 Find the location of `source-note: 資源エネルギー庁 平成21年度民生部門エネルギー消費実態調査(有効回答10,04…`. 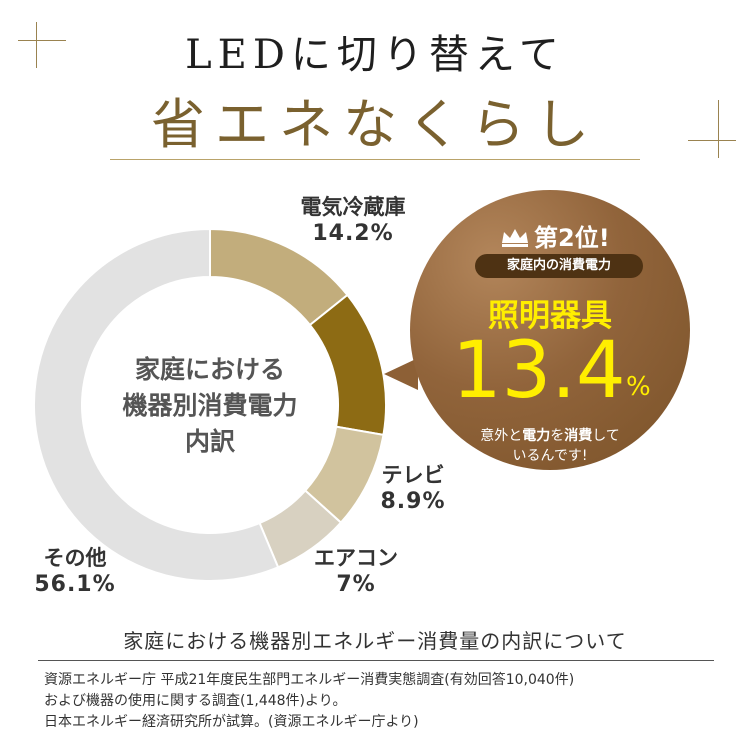

source-note: 資源エネルギー庁 平成21年度民生部門エネルギー消費実態調査(有効回答10,04… is located at coordinates (384, 701).